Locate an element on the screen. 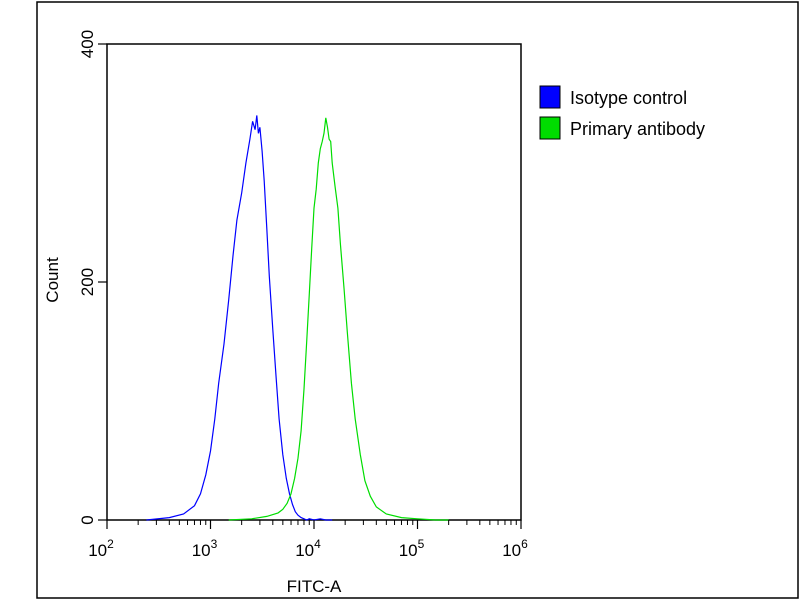  x-axis-ticks: 10² 10³ 10⁴ 10⁵ 10⁶ is located at coordinates (308, 540).